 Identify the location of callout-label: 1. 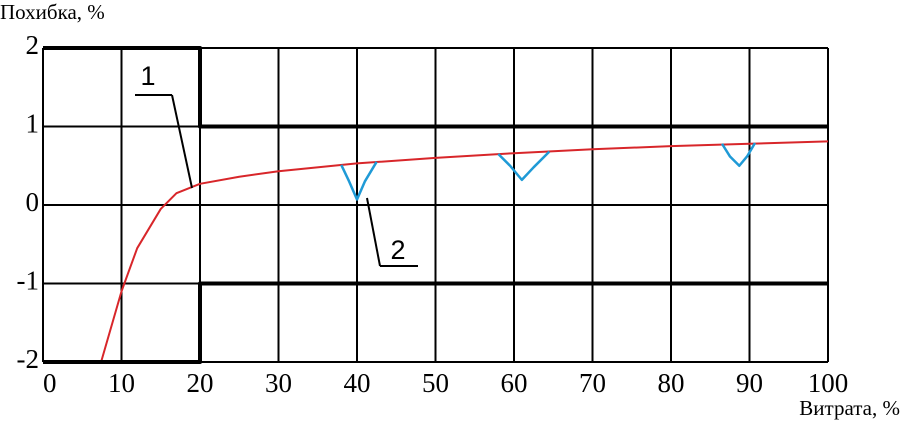
(147, 76).